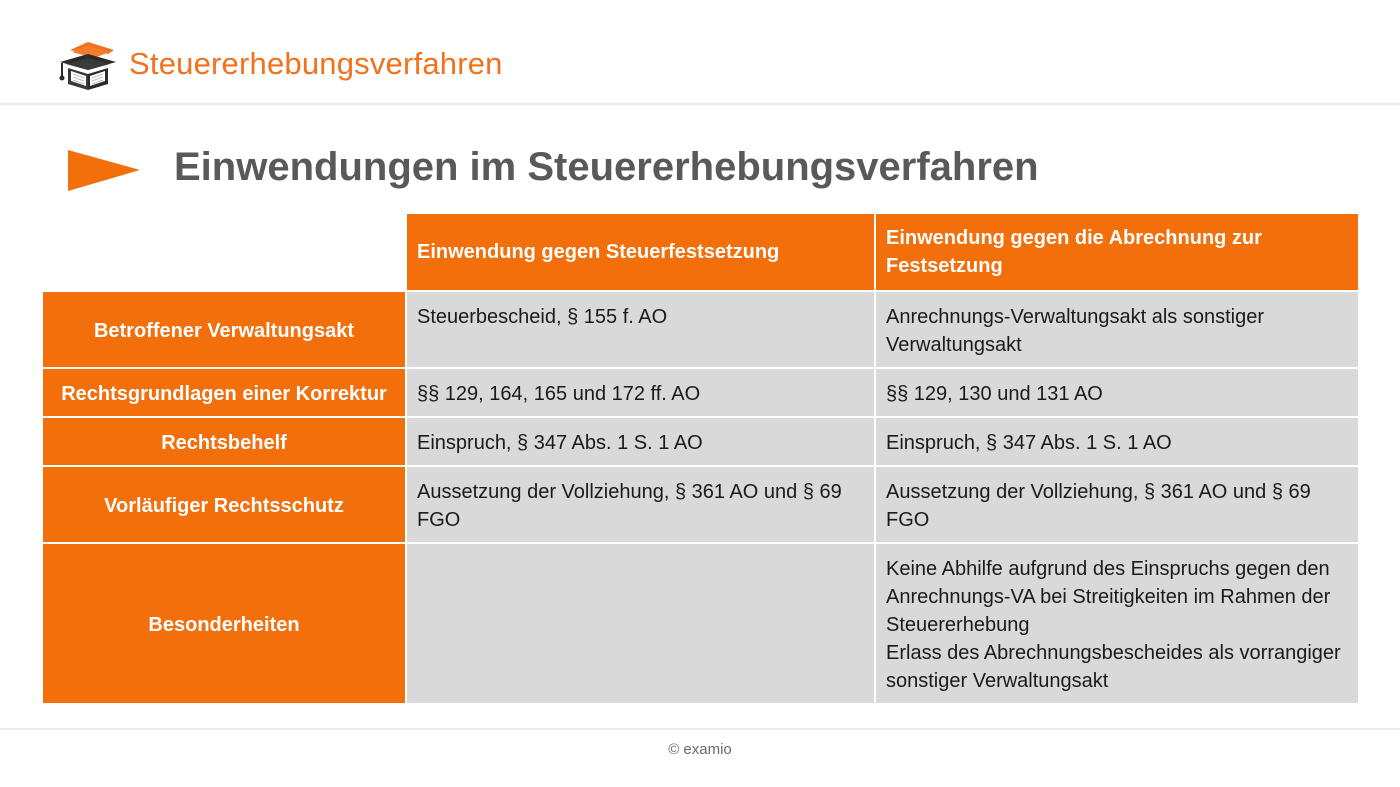 The image size is (1400, 787). I want to click on row-label-rechtsbehelf: Rechtsbehelf, so click(224, 441).